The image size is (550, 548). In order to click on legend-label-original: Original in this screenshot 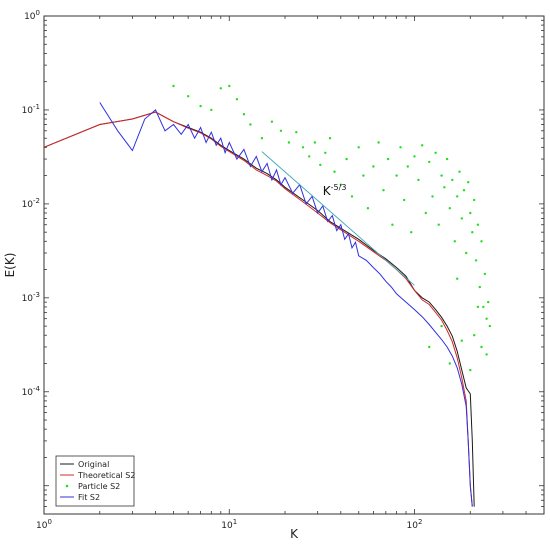, I will do `click(93, 464)`.